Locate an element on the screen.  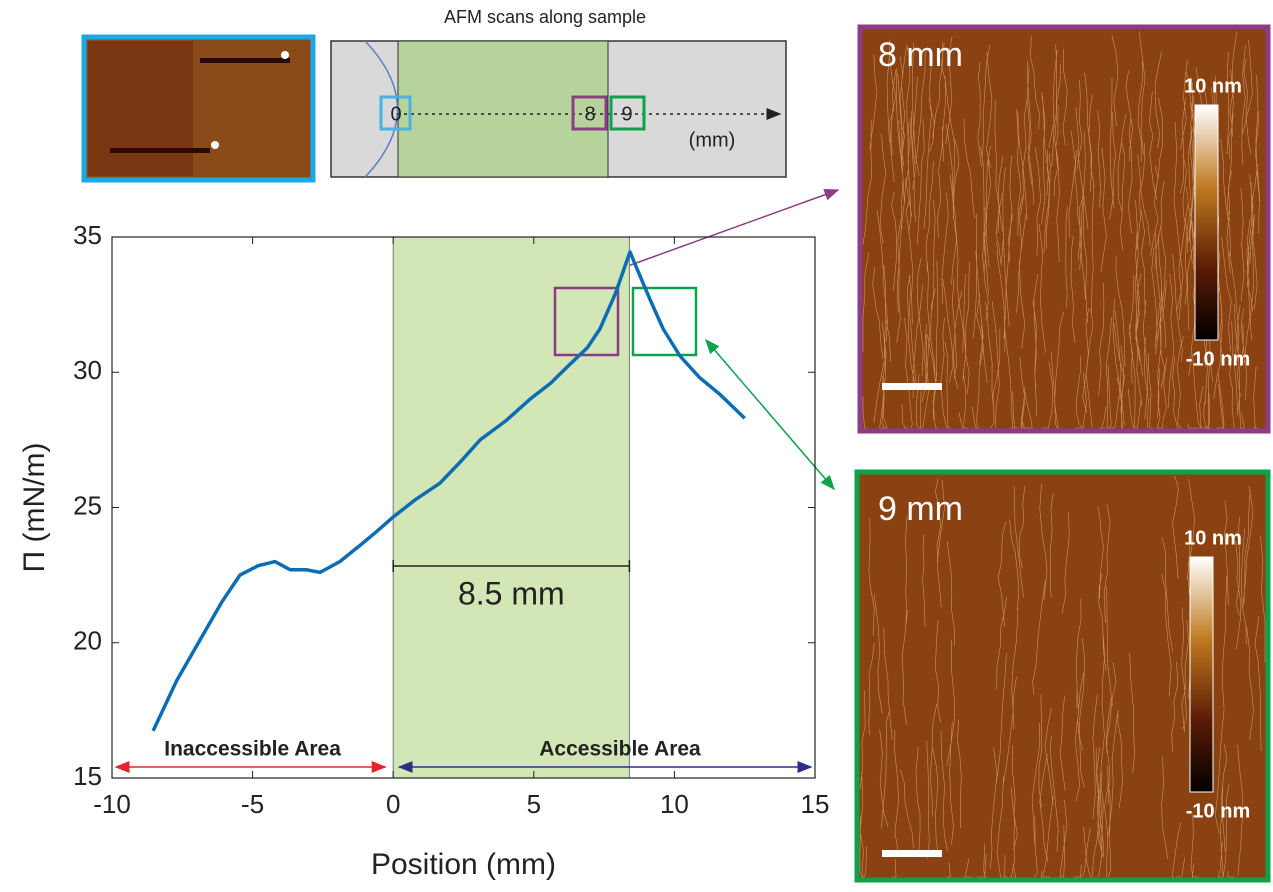
x-tick-label: 5 is located at coordinates (534, 804).